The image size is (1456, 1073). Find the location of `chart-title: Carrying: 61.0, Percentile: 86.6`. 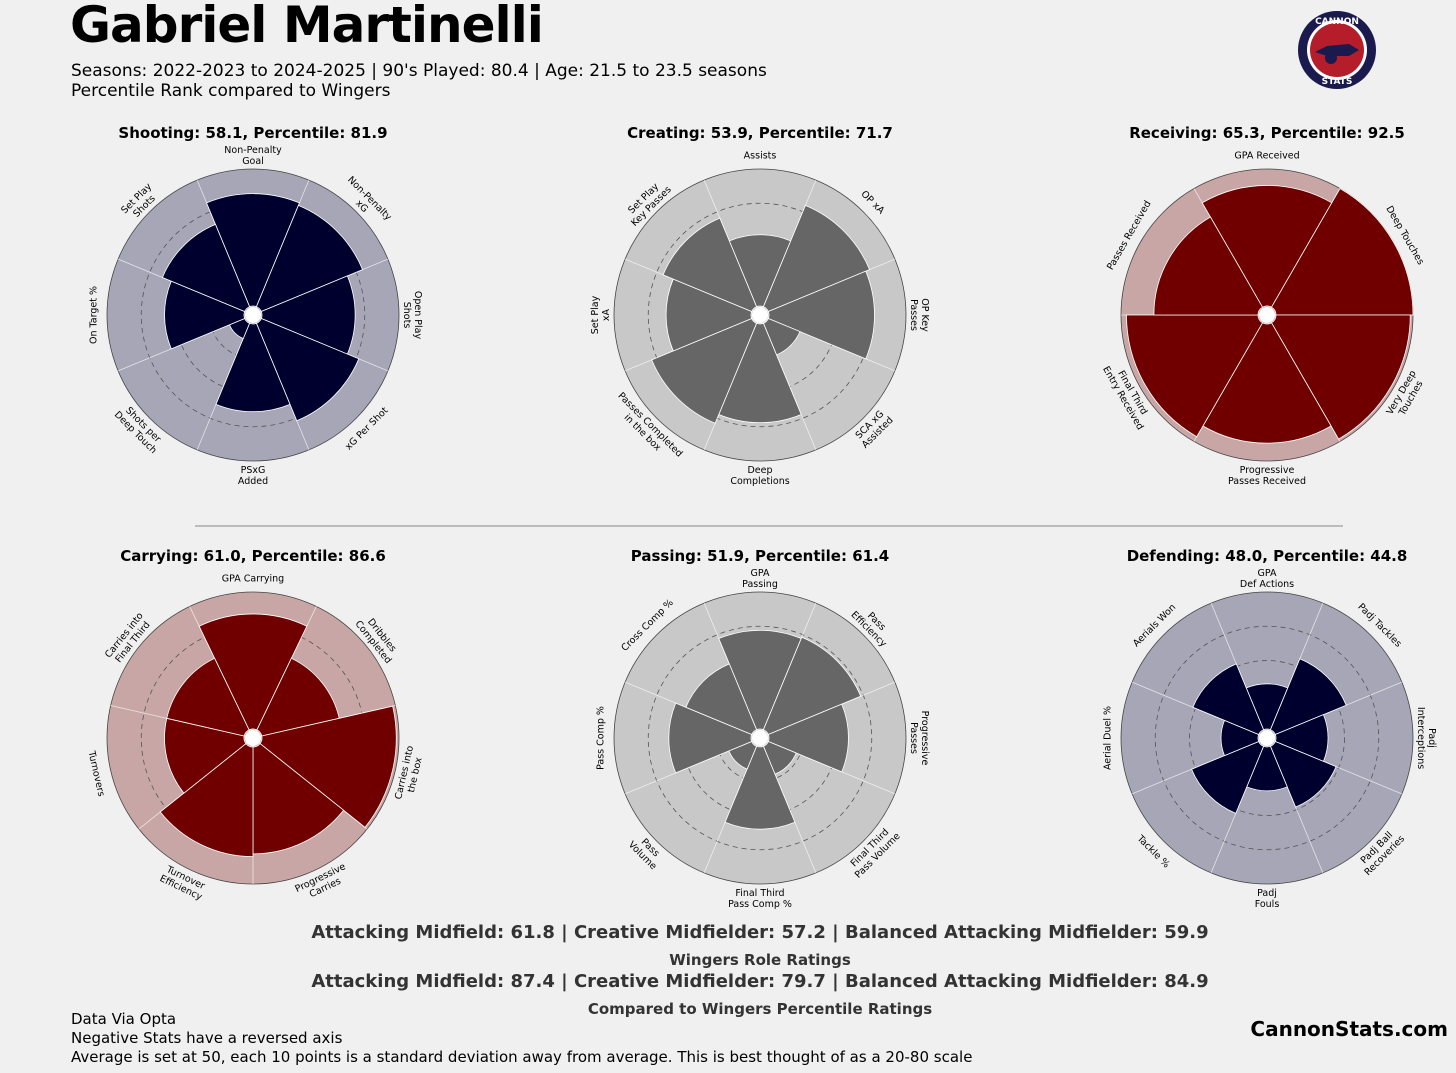

chart-title: Carrying: 61.0, Percentile: 86.6 is located at coordinates (253, 556).